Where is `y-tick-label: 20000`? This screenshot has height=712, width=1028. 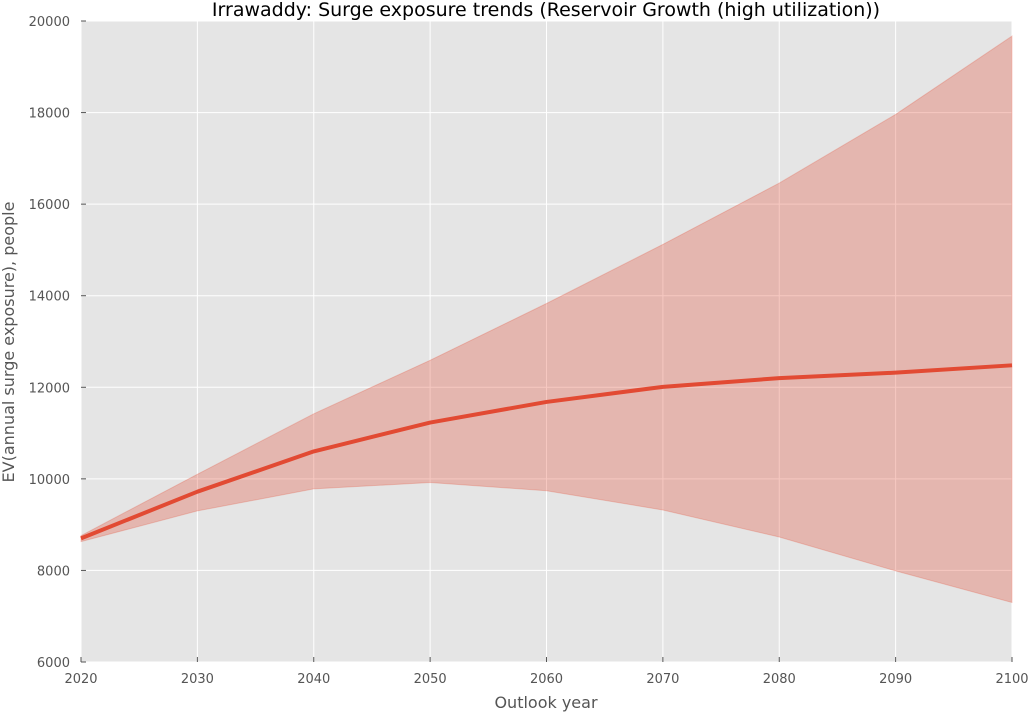 y-tick-label: 20000 is located at coordinates (49, 22).